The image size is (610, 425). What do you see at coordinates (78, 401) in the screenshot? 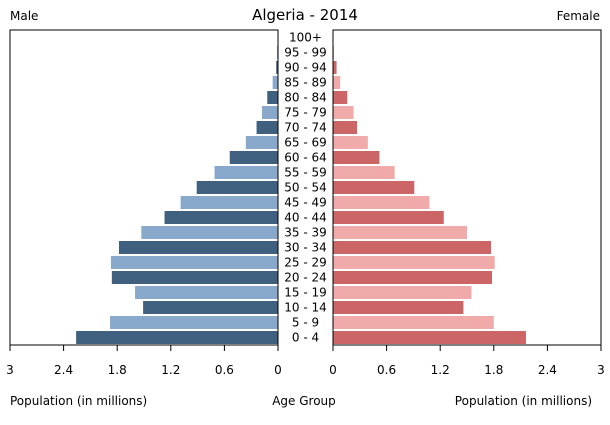
I see `male-axis-title: Population (in millions)` at bounding box center [78, 401].